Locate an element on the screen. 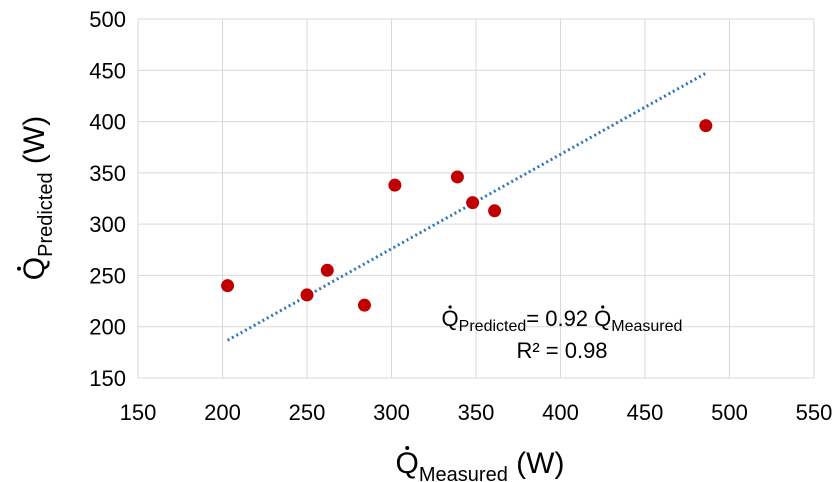  y-tick-label: 500 is located at coordinates (107, 19).